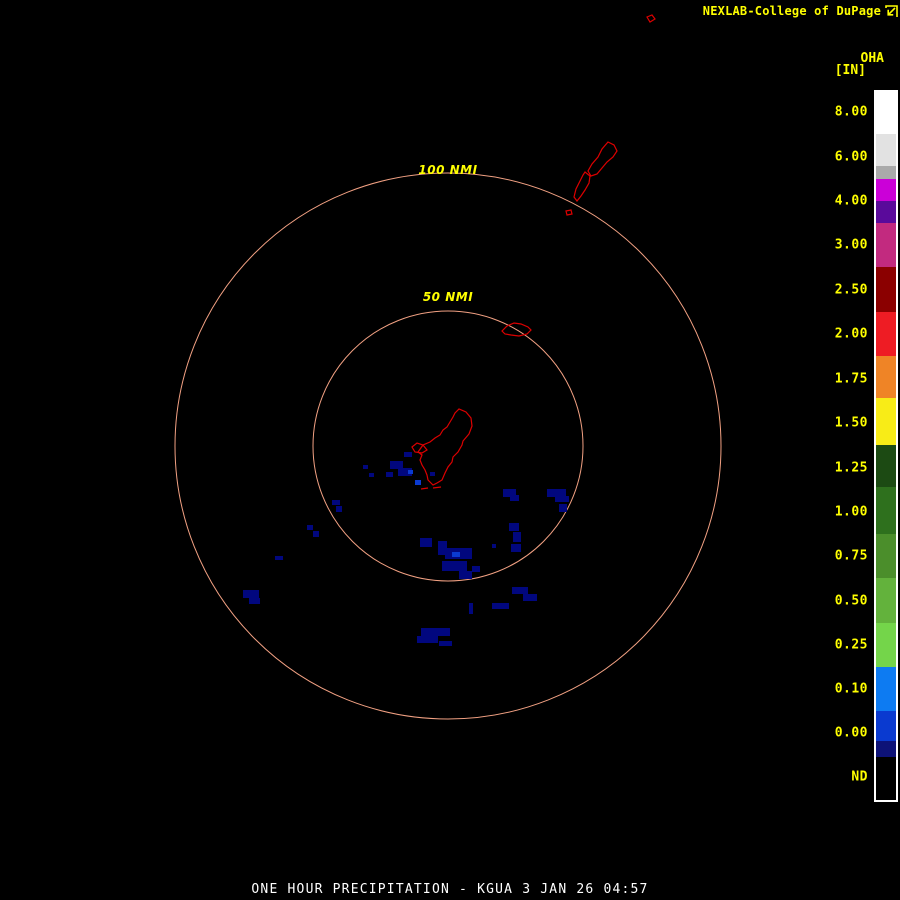 This screenshot has width=900, height=900. I want to click on colorbar-tick-label: 1.75, so click(851, 379).